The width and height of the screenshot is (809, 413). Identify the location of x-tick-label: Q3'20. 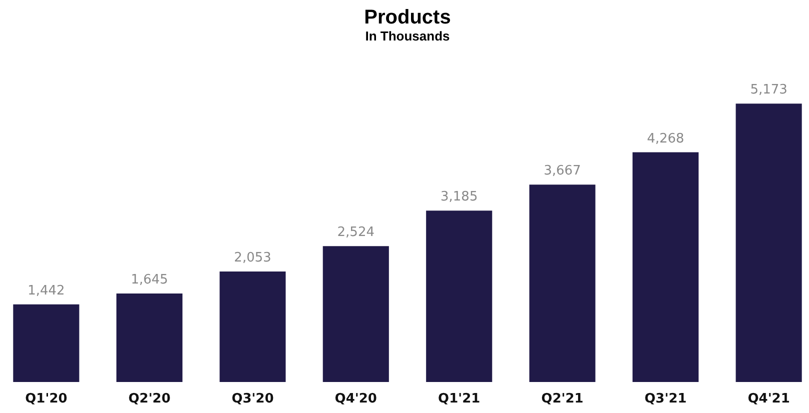
(253, 399).